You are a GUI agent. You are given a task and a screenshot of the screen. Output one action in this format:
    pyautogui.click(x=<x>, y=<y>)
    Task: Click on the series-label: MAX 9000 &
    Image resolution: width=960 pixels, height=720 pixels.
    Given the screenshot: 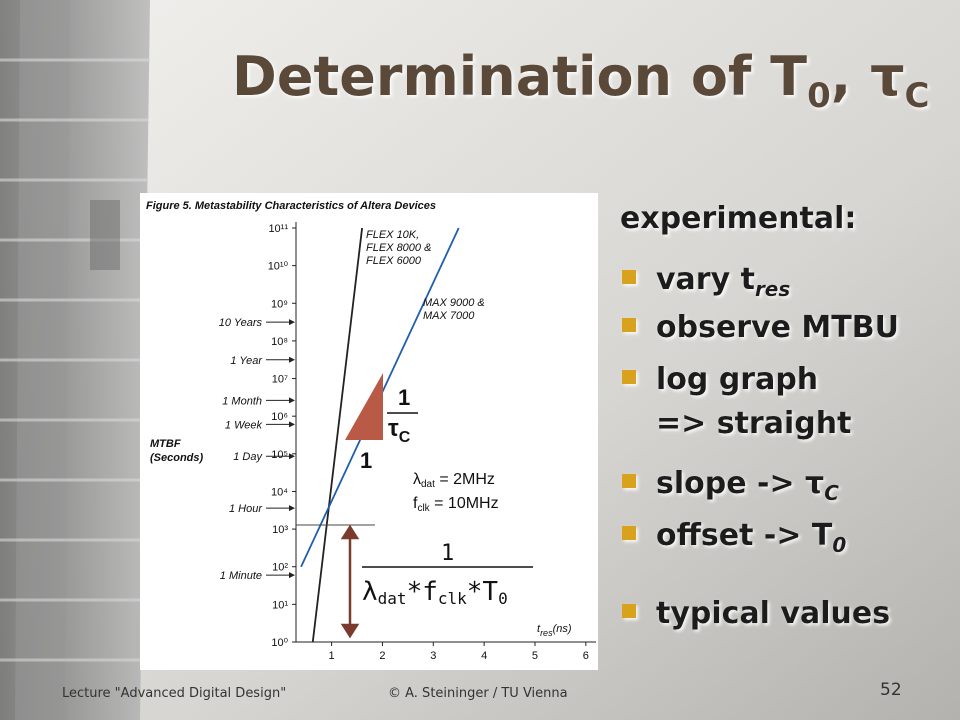 What is the action you would take?
    pyautogui.click(x=454, y=303)
    